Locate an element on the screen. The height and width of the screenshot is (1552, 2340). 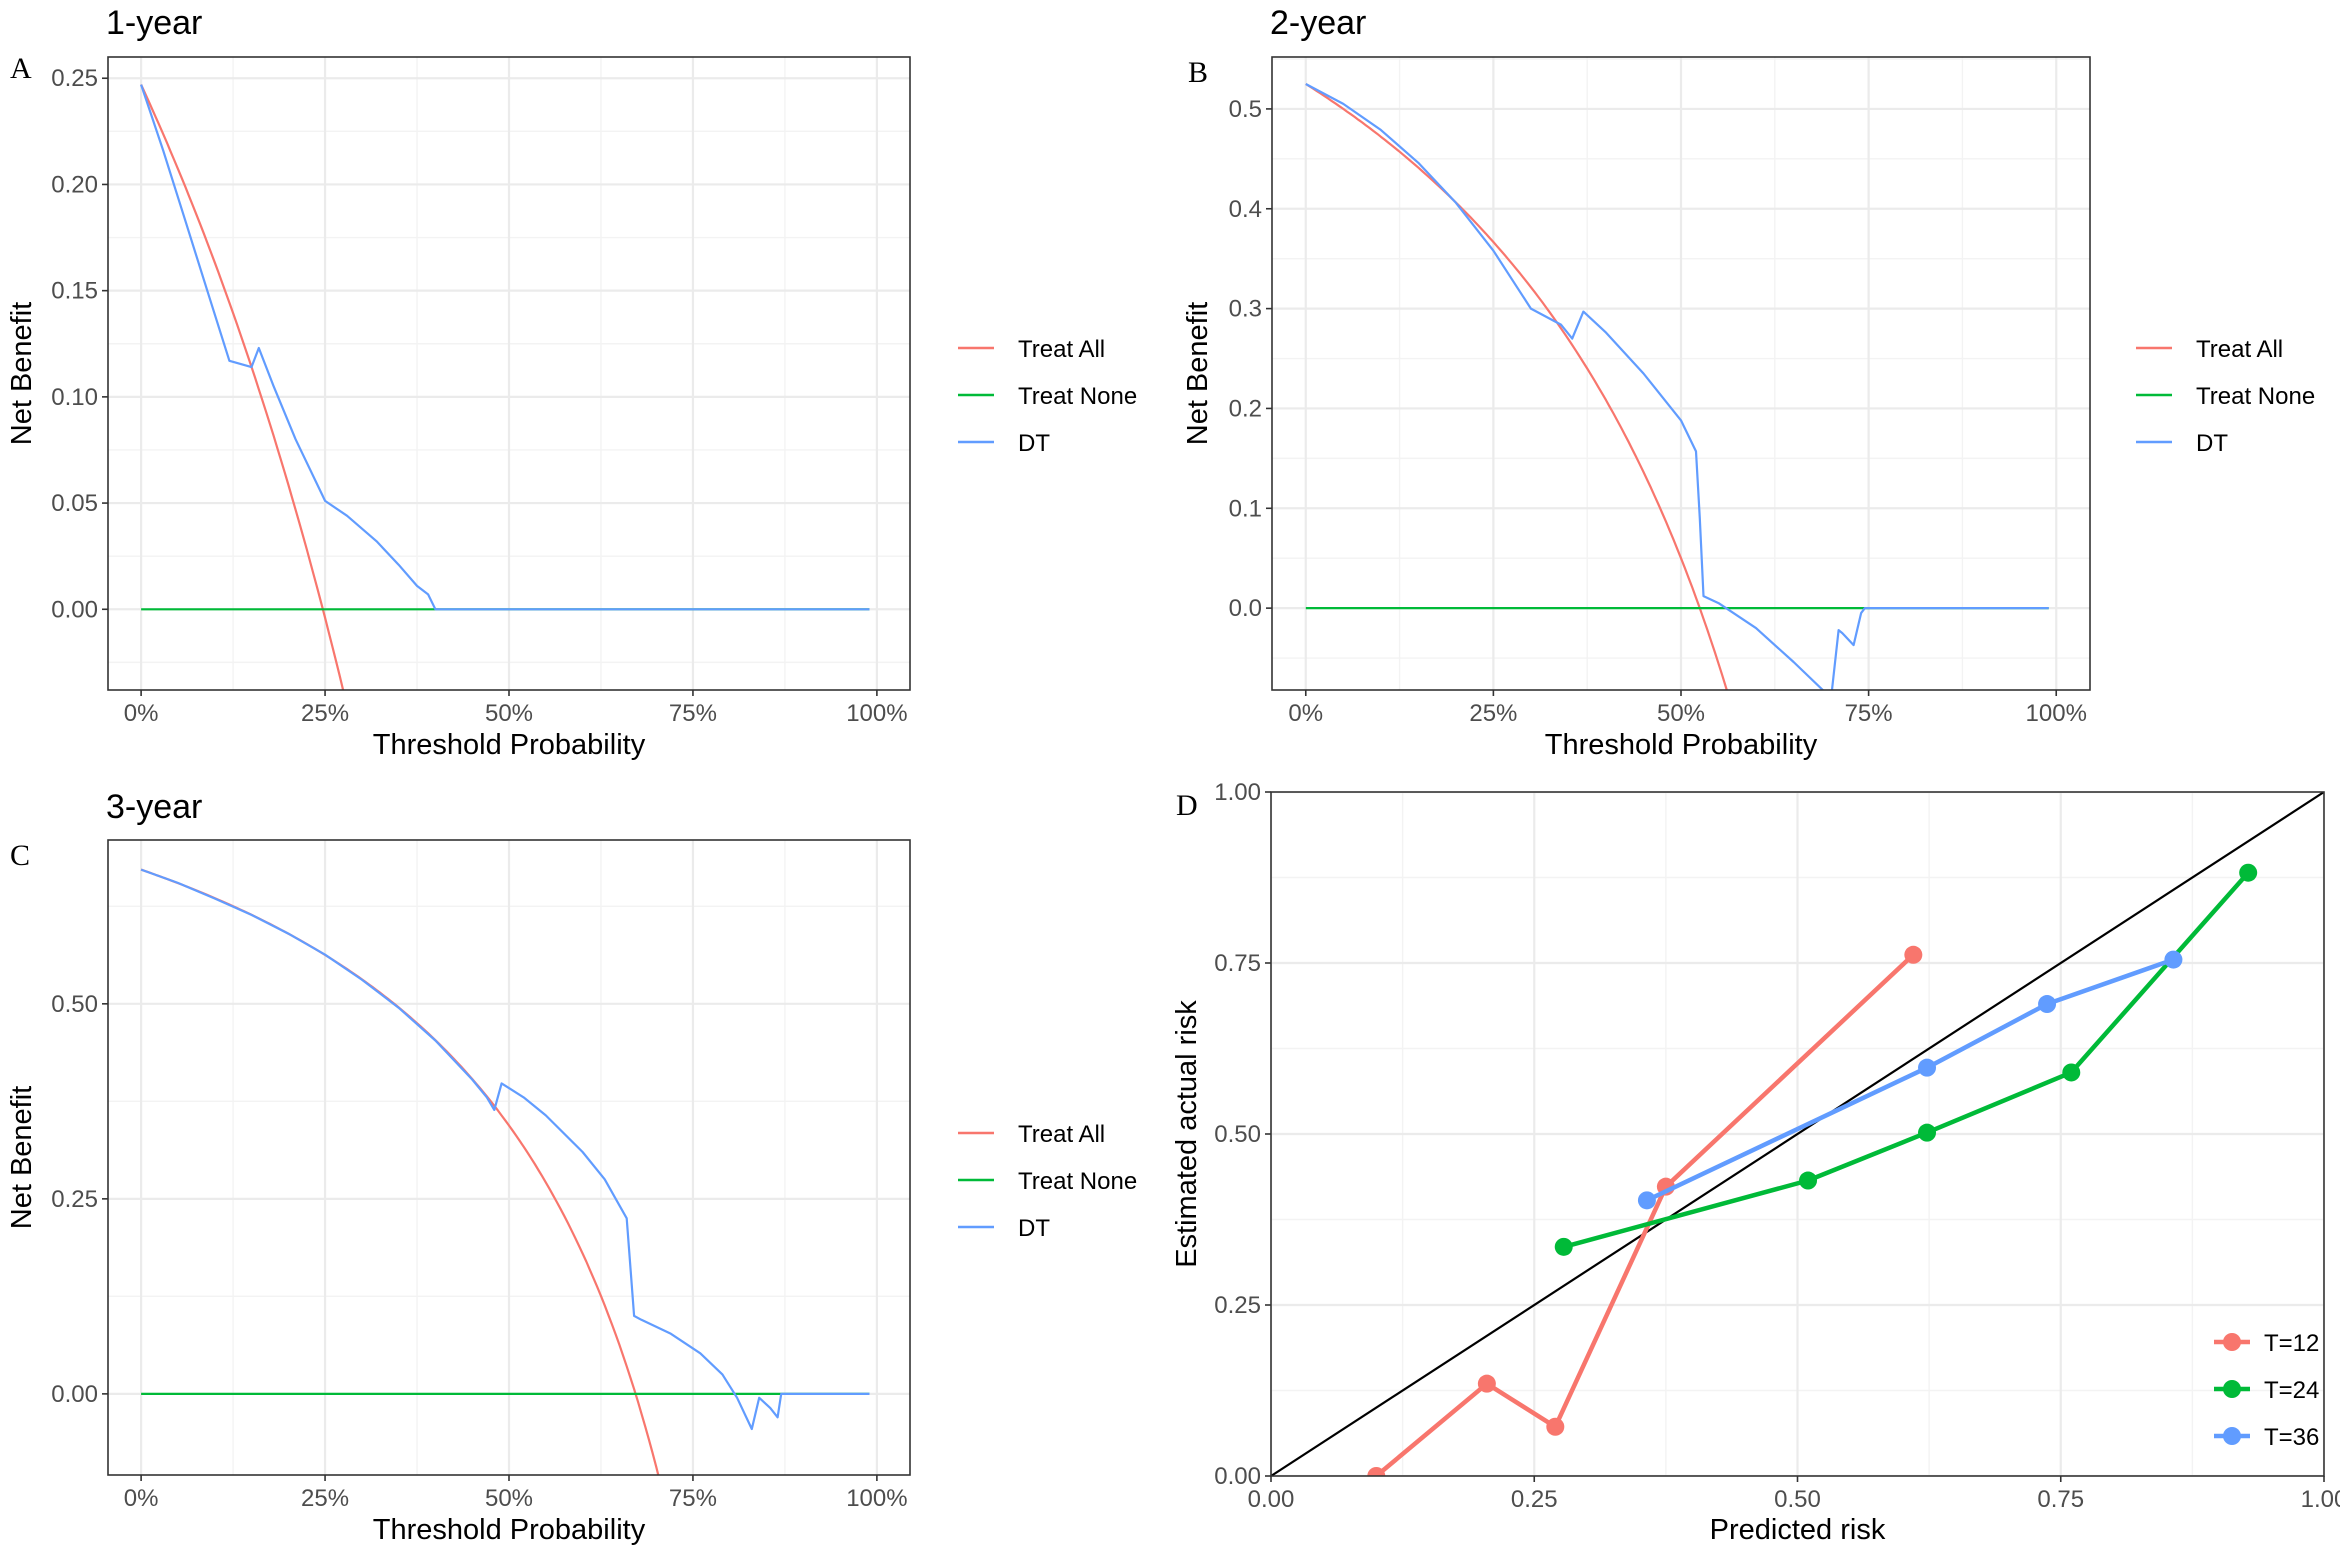
y-tick-label: 0.20 is located at coordinates (74, 184).